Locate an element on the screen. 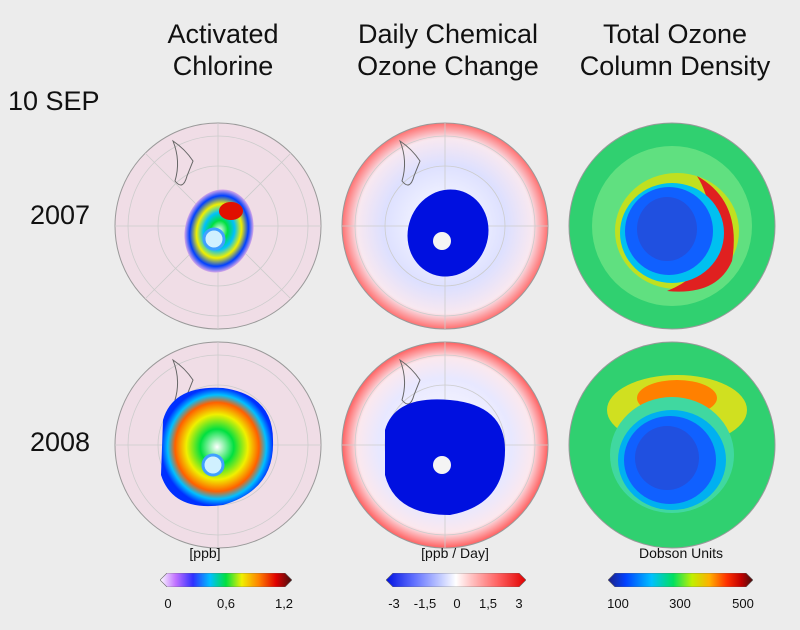 This screenshot has height=630, width=800. map-chlorine-2007 is located at coordinates (218, 226).